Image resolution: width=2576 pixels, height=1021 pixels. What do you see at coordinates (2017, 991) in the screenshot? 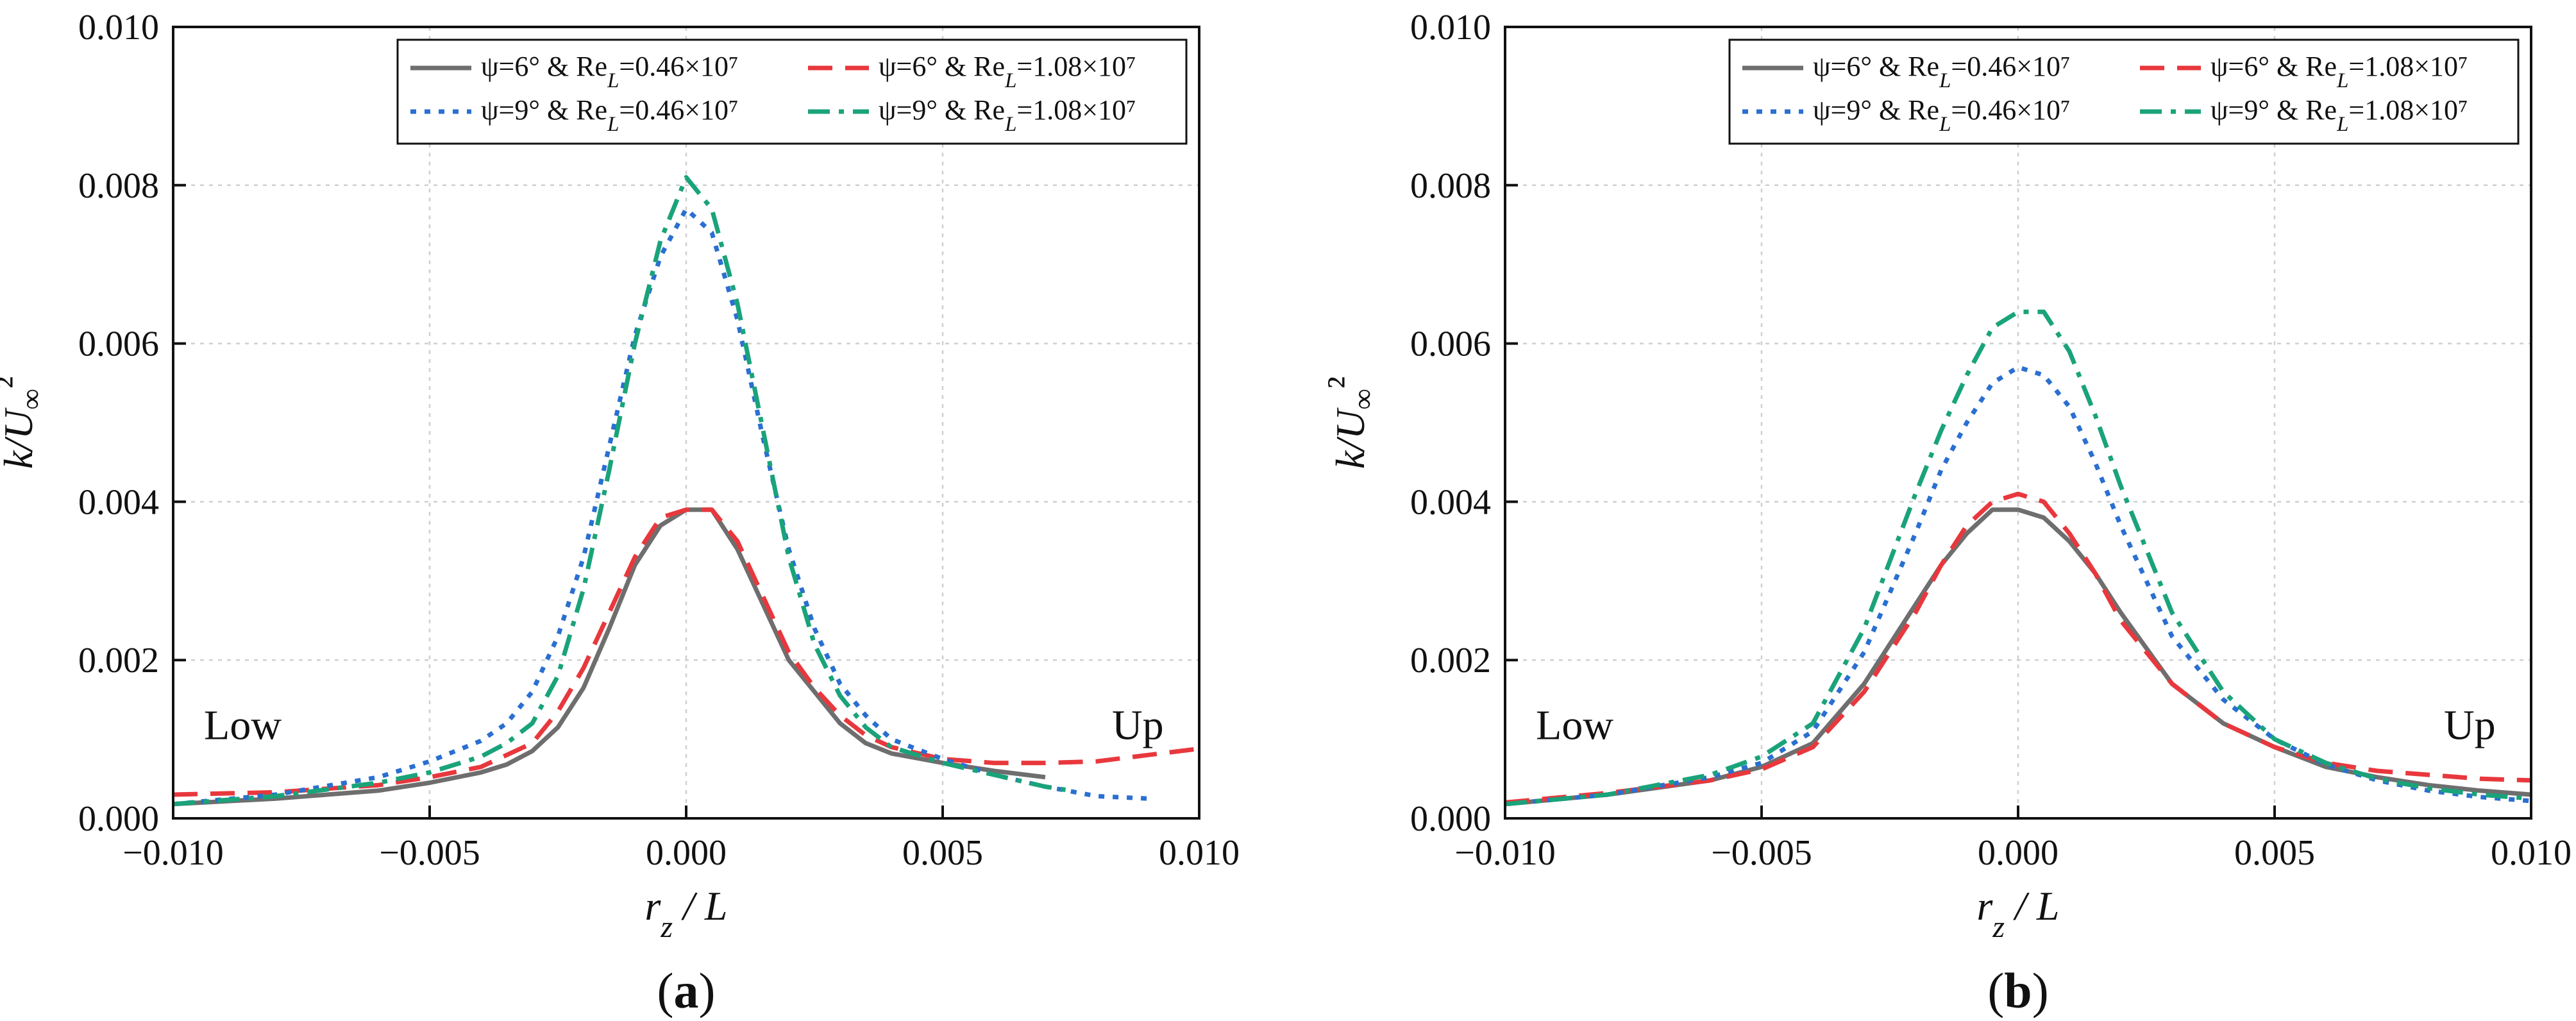
I see `panel-label: (b)` at bounding box center [2017, 991].